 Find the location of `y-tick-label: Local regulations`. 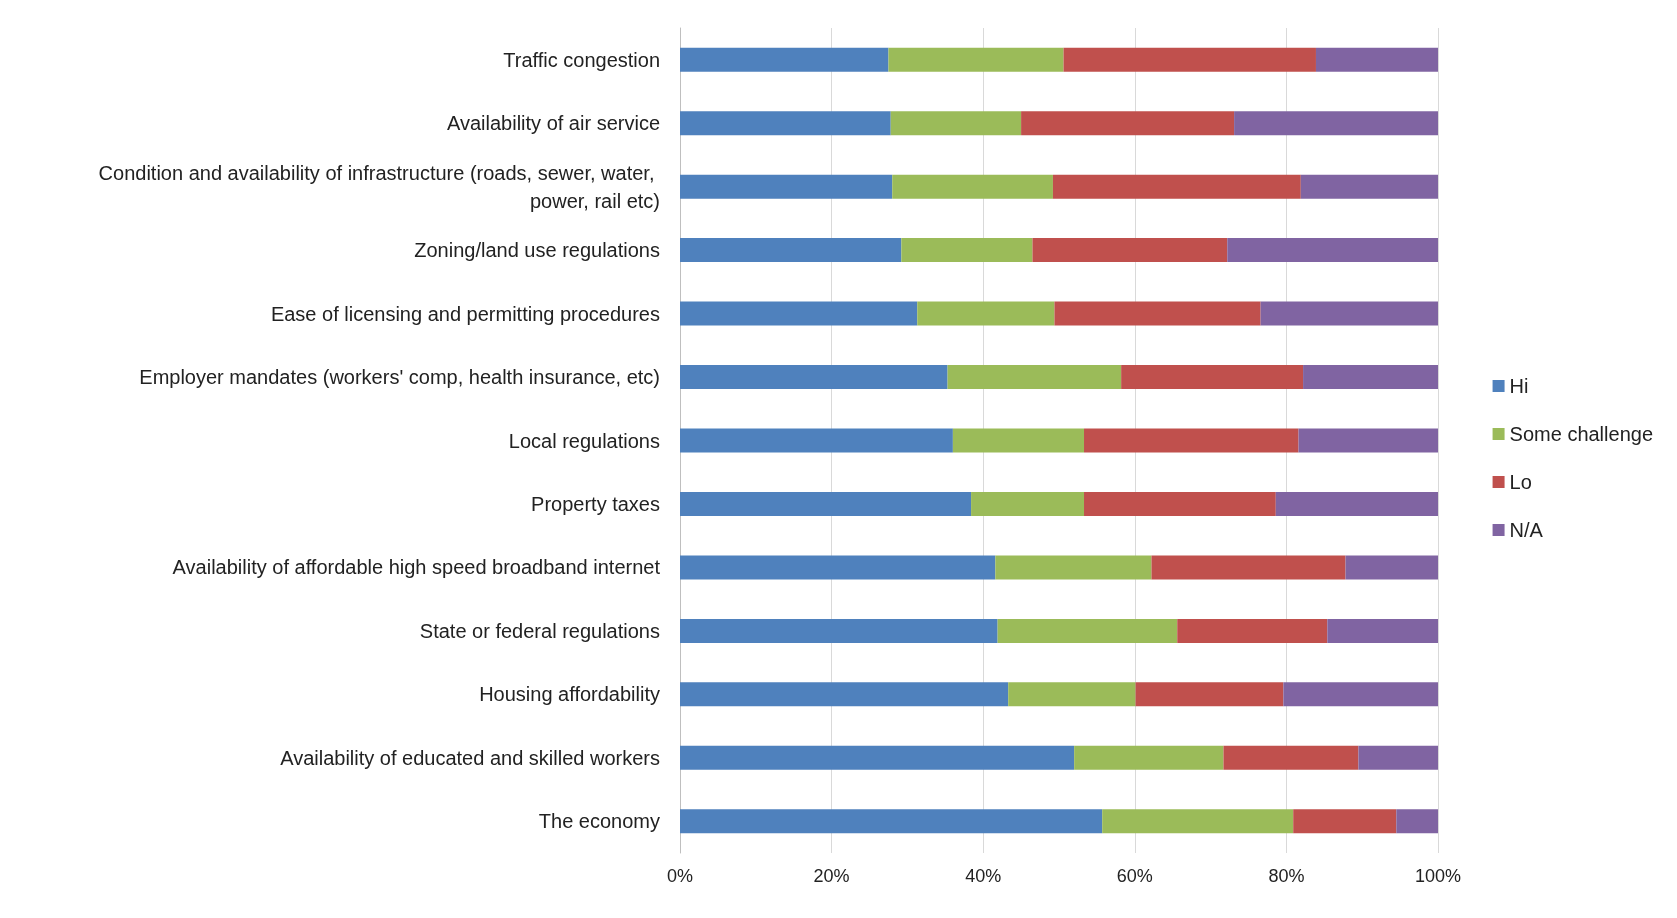

y-tick-label: Local regulations is located at coordinates (584, 440).